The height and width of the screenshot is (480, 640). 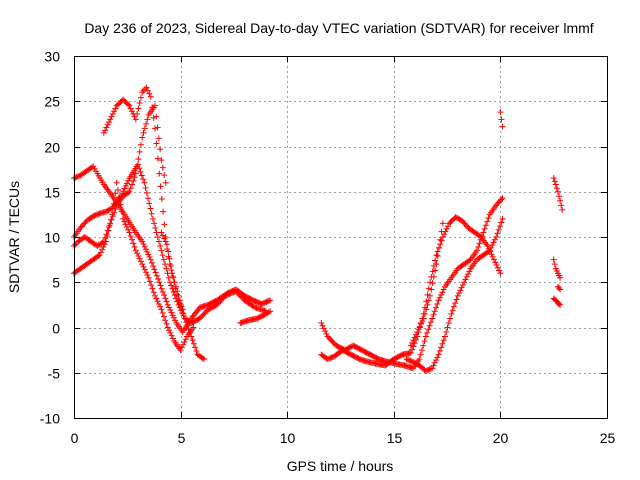 What do you see at coordinates (56, 283) in the screenshot?
I see `y-tick-label: 5` at bounding box center [56, 283].